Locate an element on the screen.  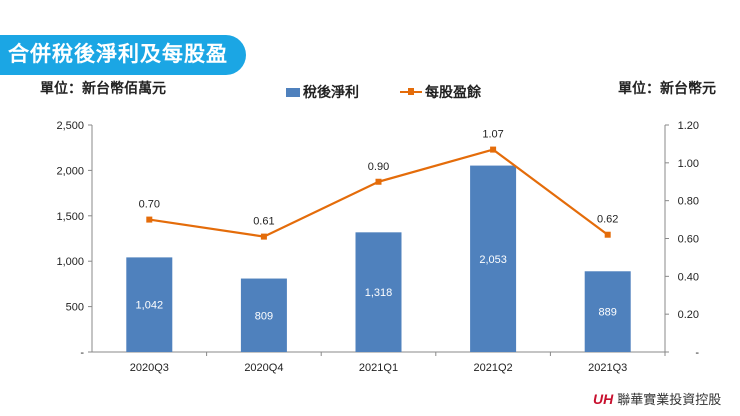
right-tick-label: - is located at coordinates (697, 353).